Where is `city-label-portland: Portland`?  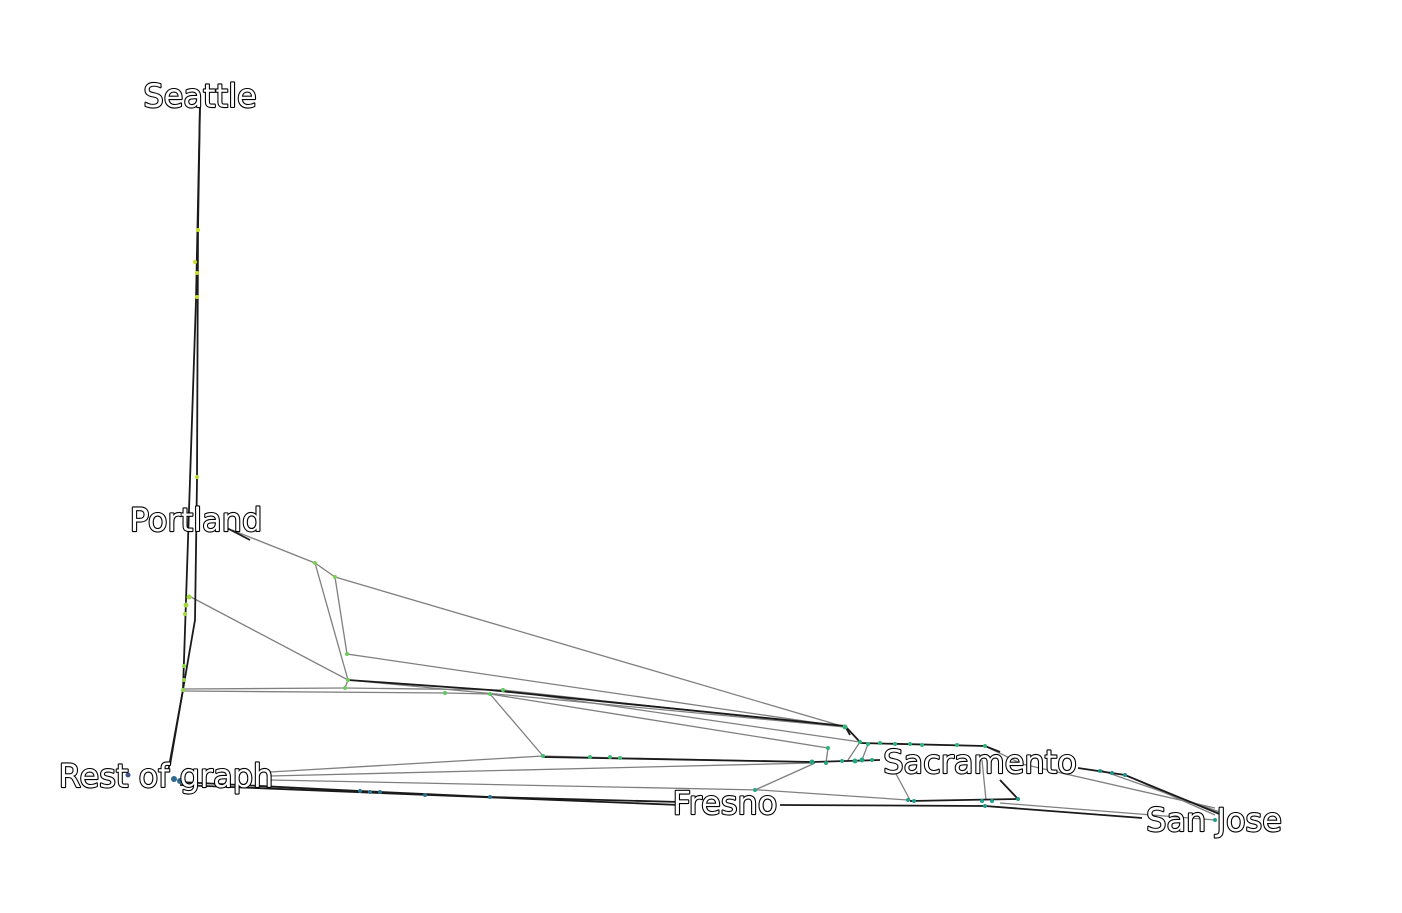 city-label-portland: Portland is located at coordinates (196, 520).